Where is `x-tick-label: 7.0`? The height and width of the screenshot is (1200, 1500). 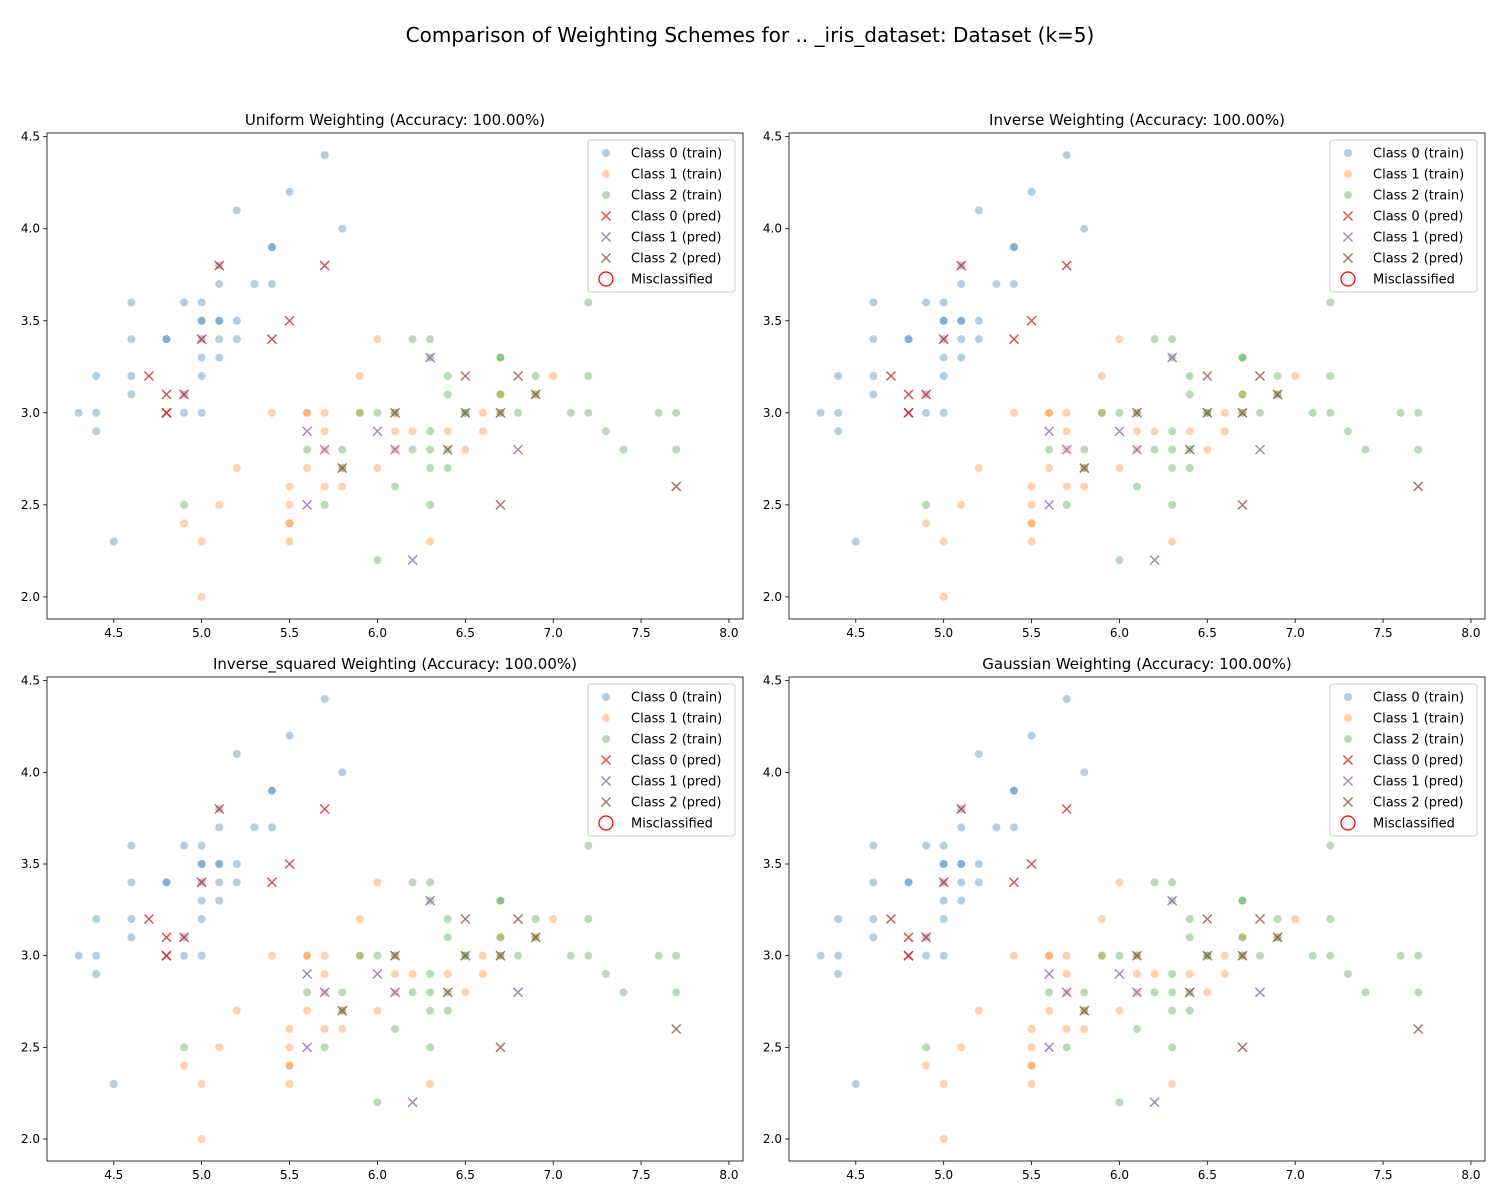
x-tick-label: 7.0 is located at coordinates (1295, 1175).